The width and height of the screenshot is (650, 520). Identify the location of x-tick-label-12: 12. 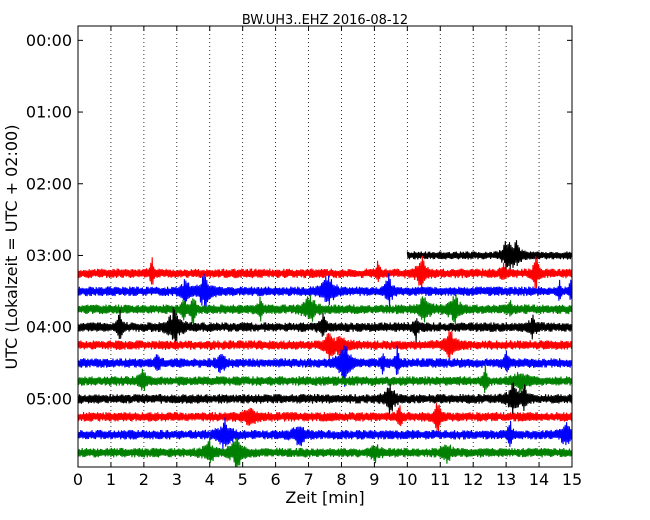
(473, 479).